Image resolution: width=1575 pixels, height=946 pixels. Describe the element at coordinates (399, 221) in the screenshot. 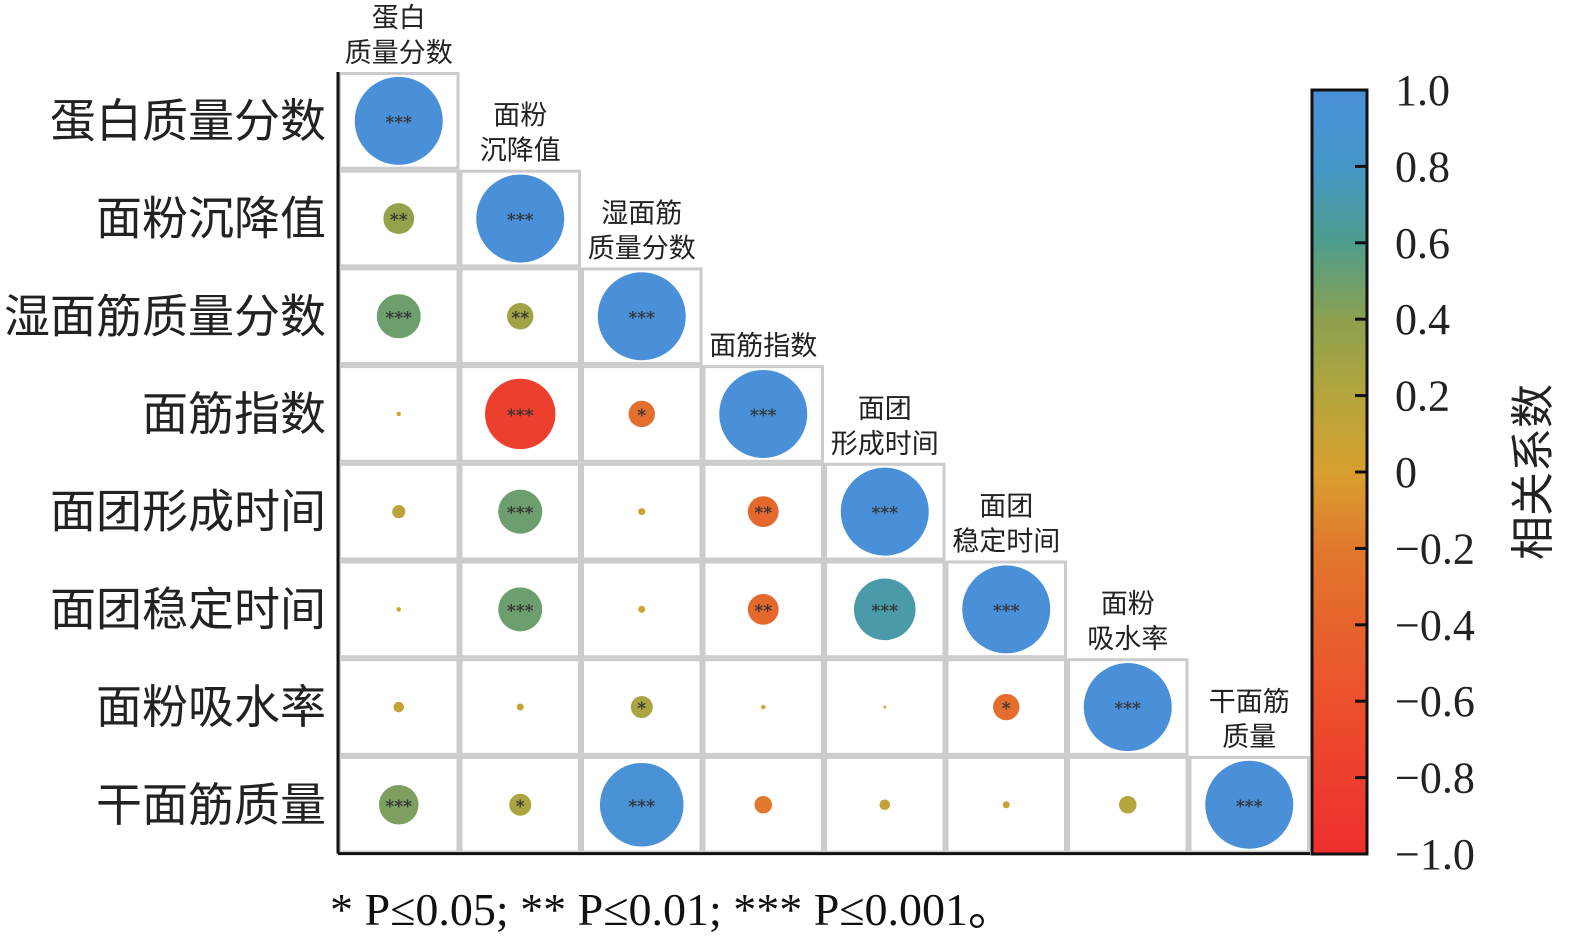

I see `significance-label-1-0: **` at that location.